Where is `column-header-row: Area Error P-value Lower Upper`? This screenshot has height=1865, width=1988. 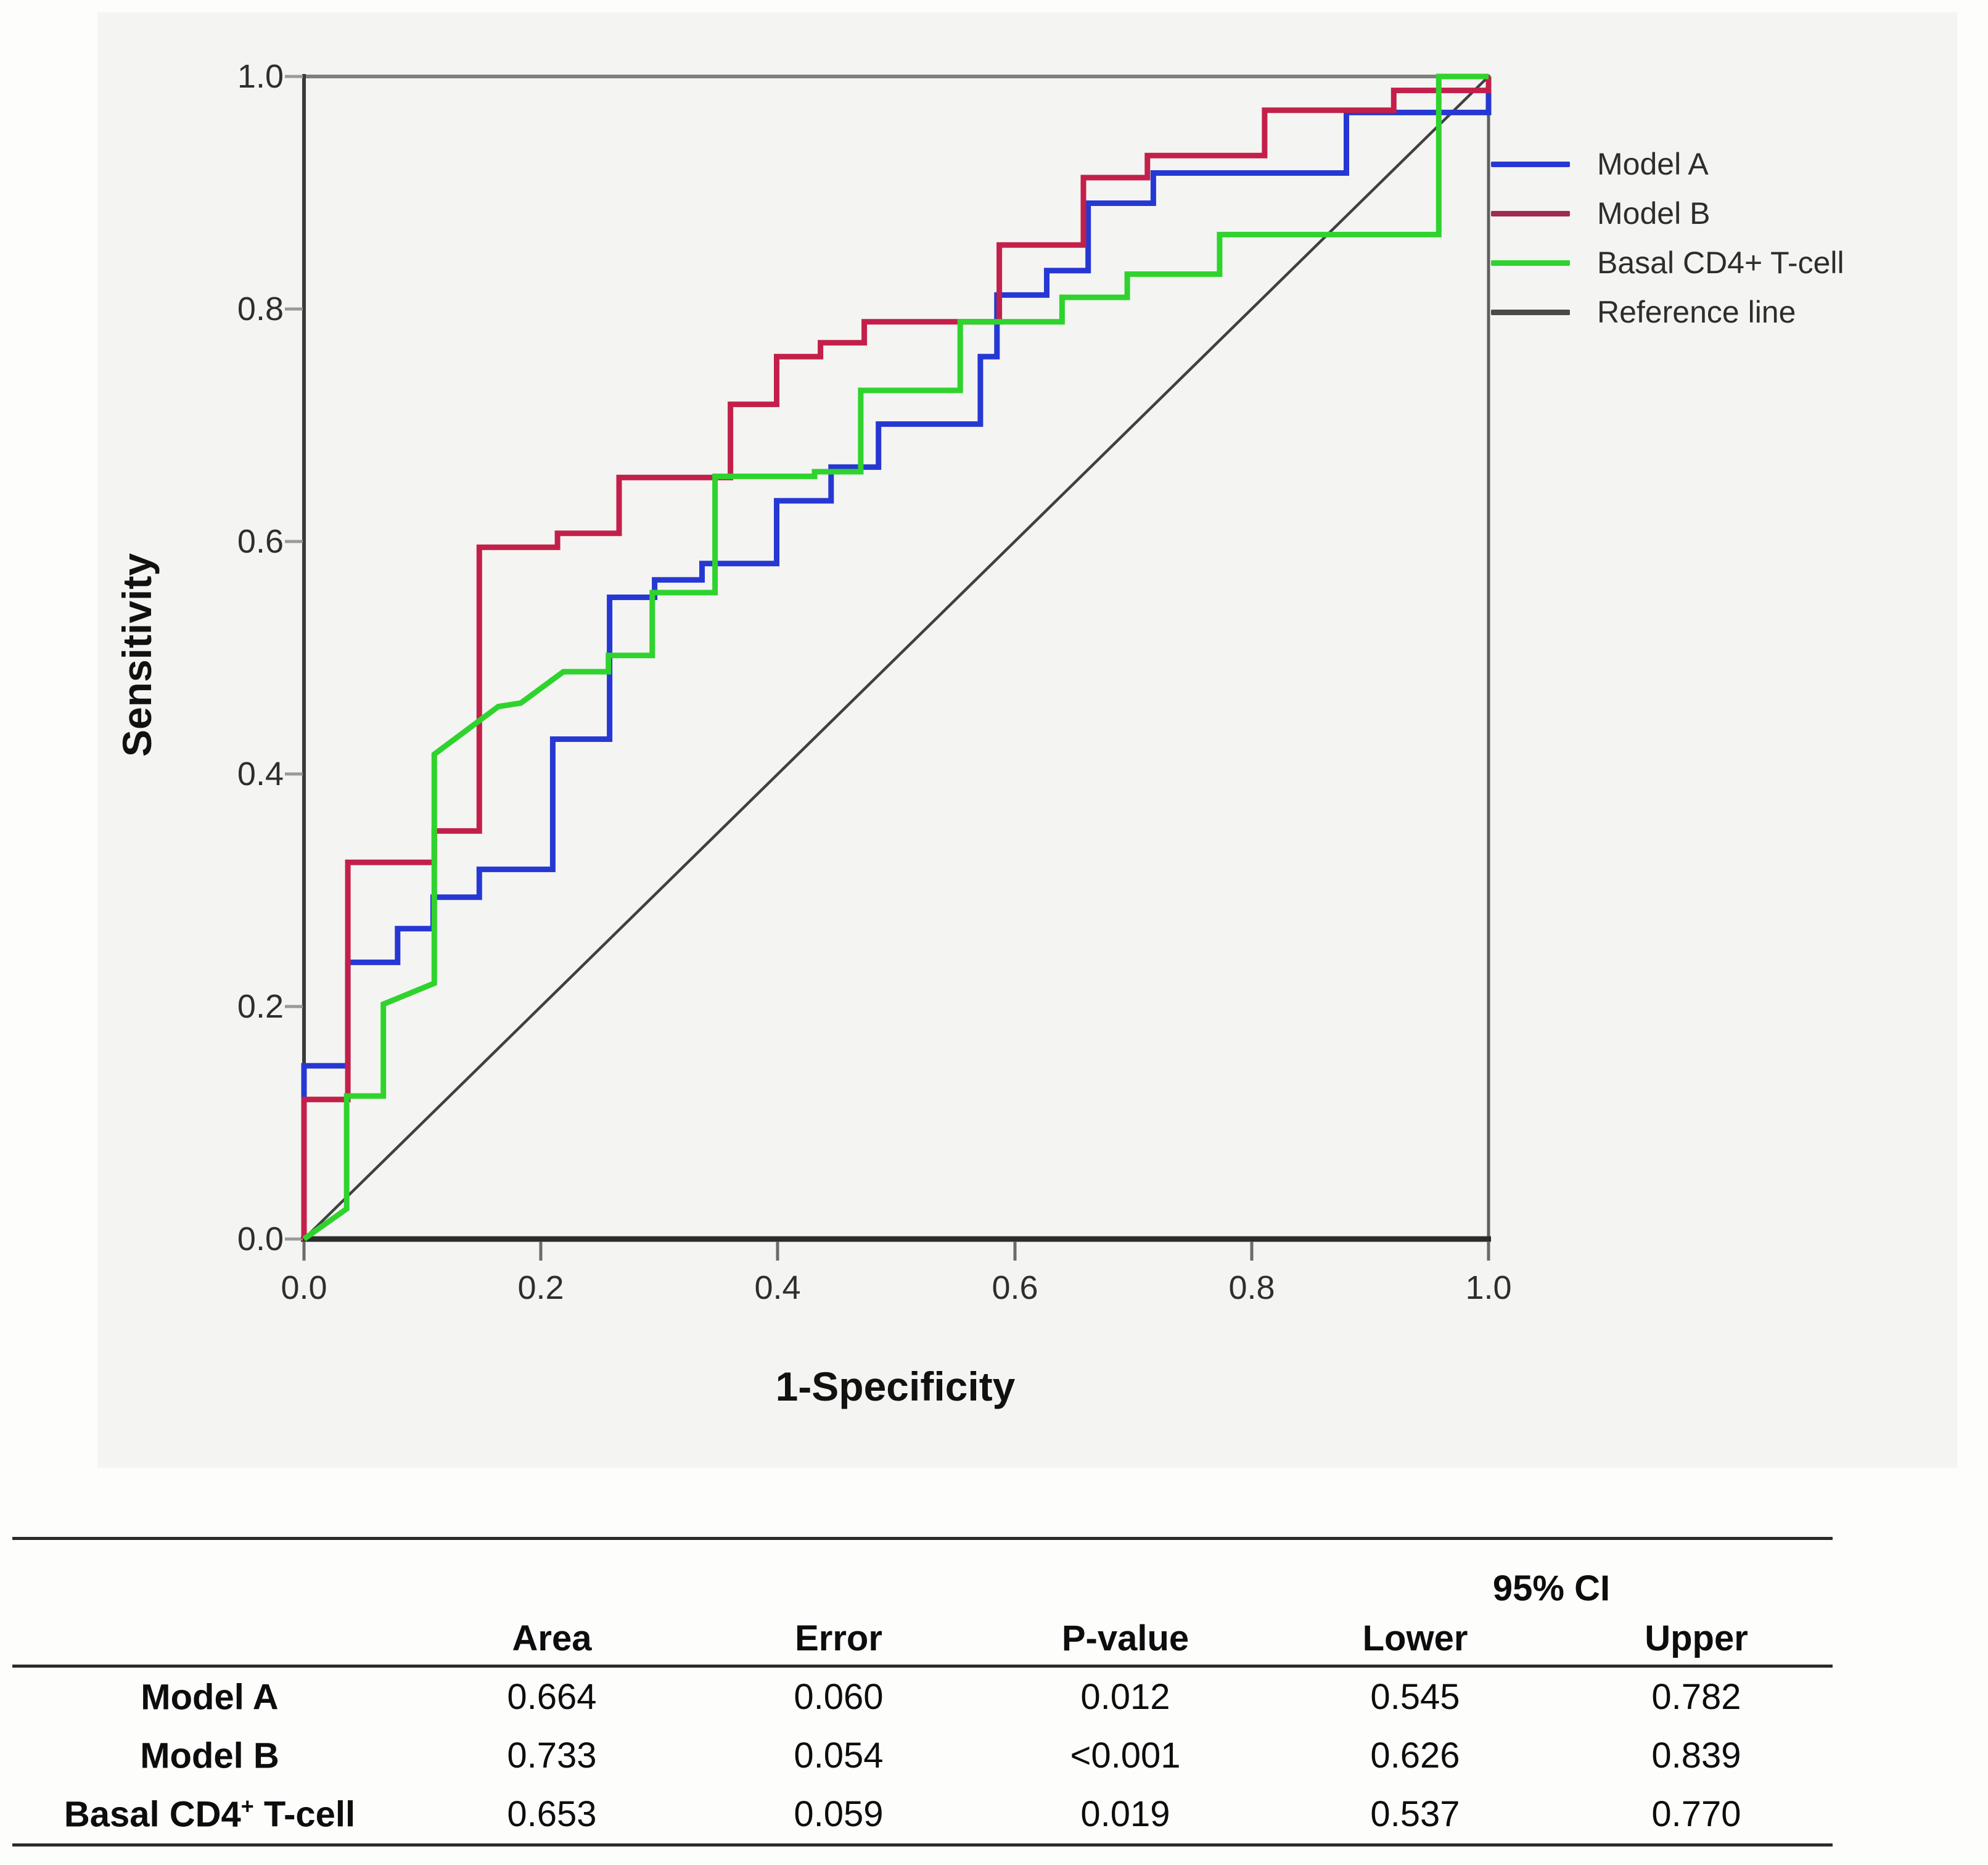 column-header-row: Area Error P-value Lower Upper is located at coordinates (922, 1639).